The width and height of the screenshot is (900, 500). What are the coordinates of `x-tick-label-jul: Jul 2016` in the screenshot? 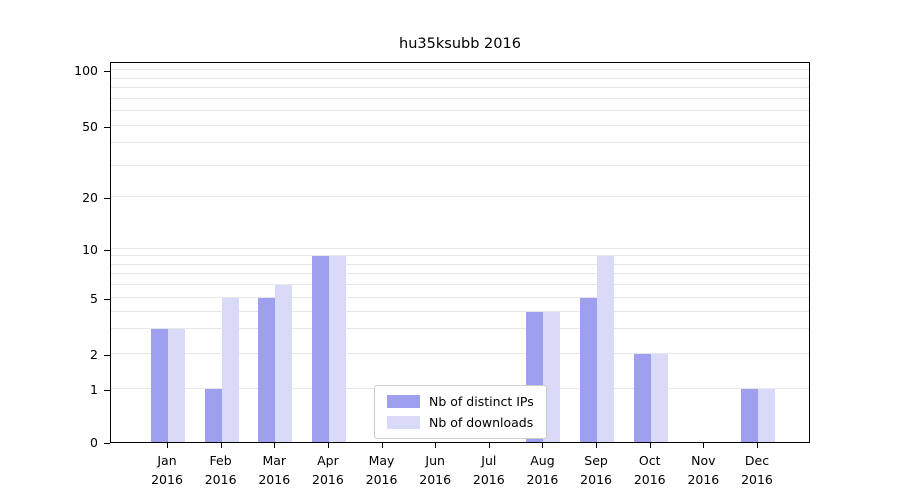 It's located at (489, 470).